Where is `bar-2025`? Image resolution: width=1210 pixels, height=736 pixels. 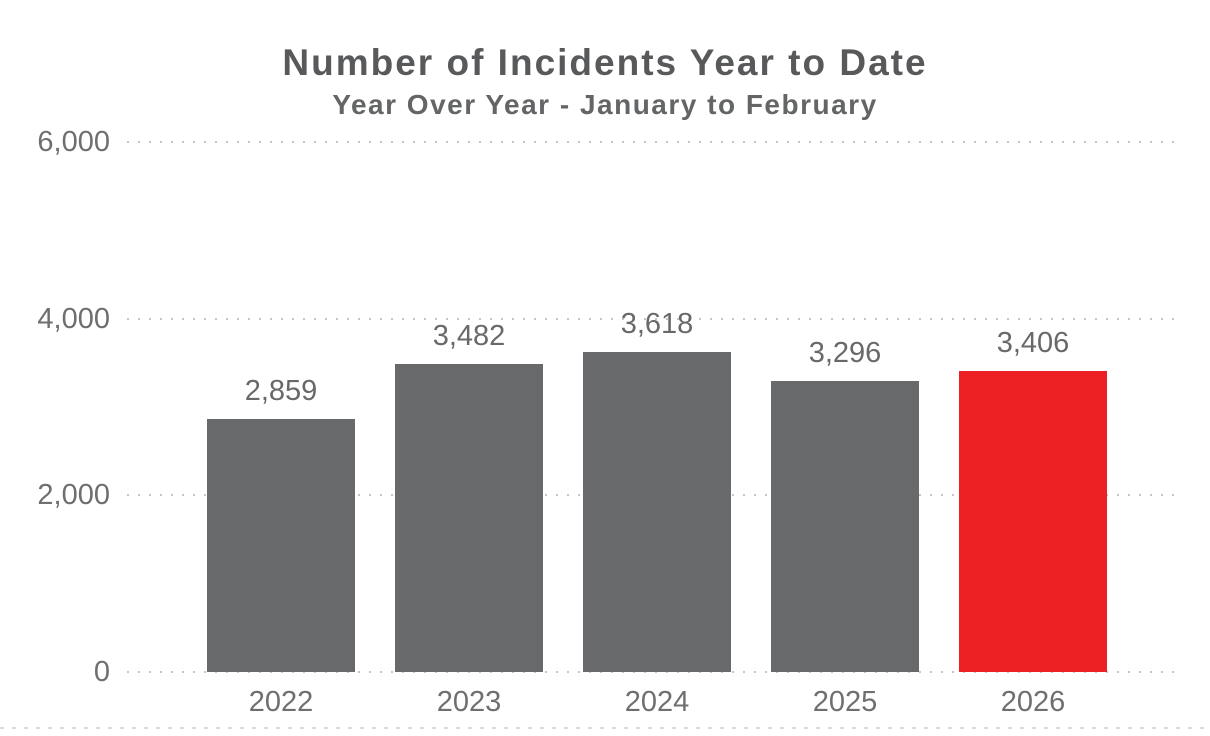 bar-2025 is located at coordinates (845, 526).